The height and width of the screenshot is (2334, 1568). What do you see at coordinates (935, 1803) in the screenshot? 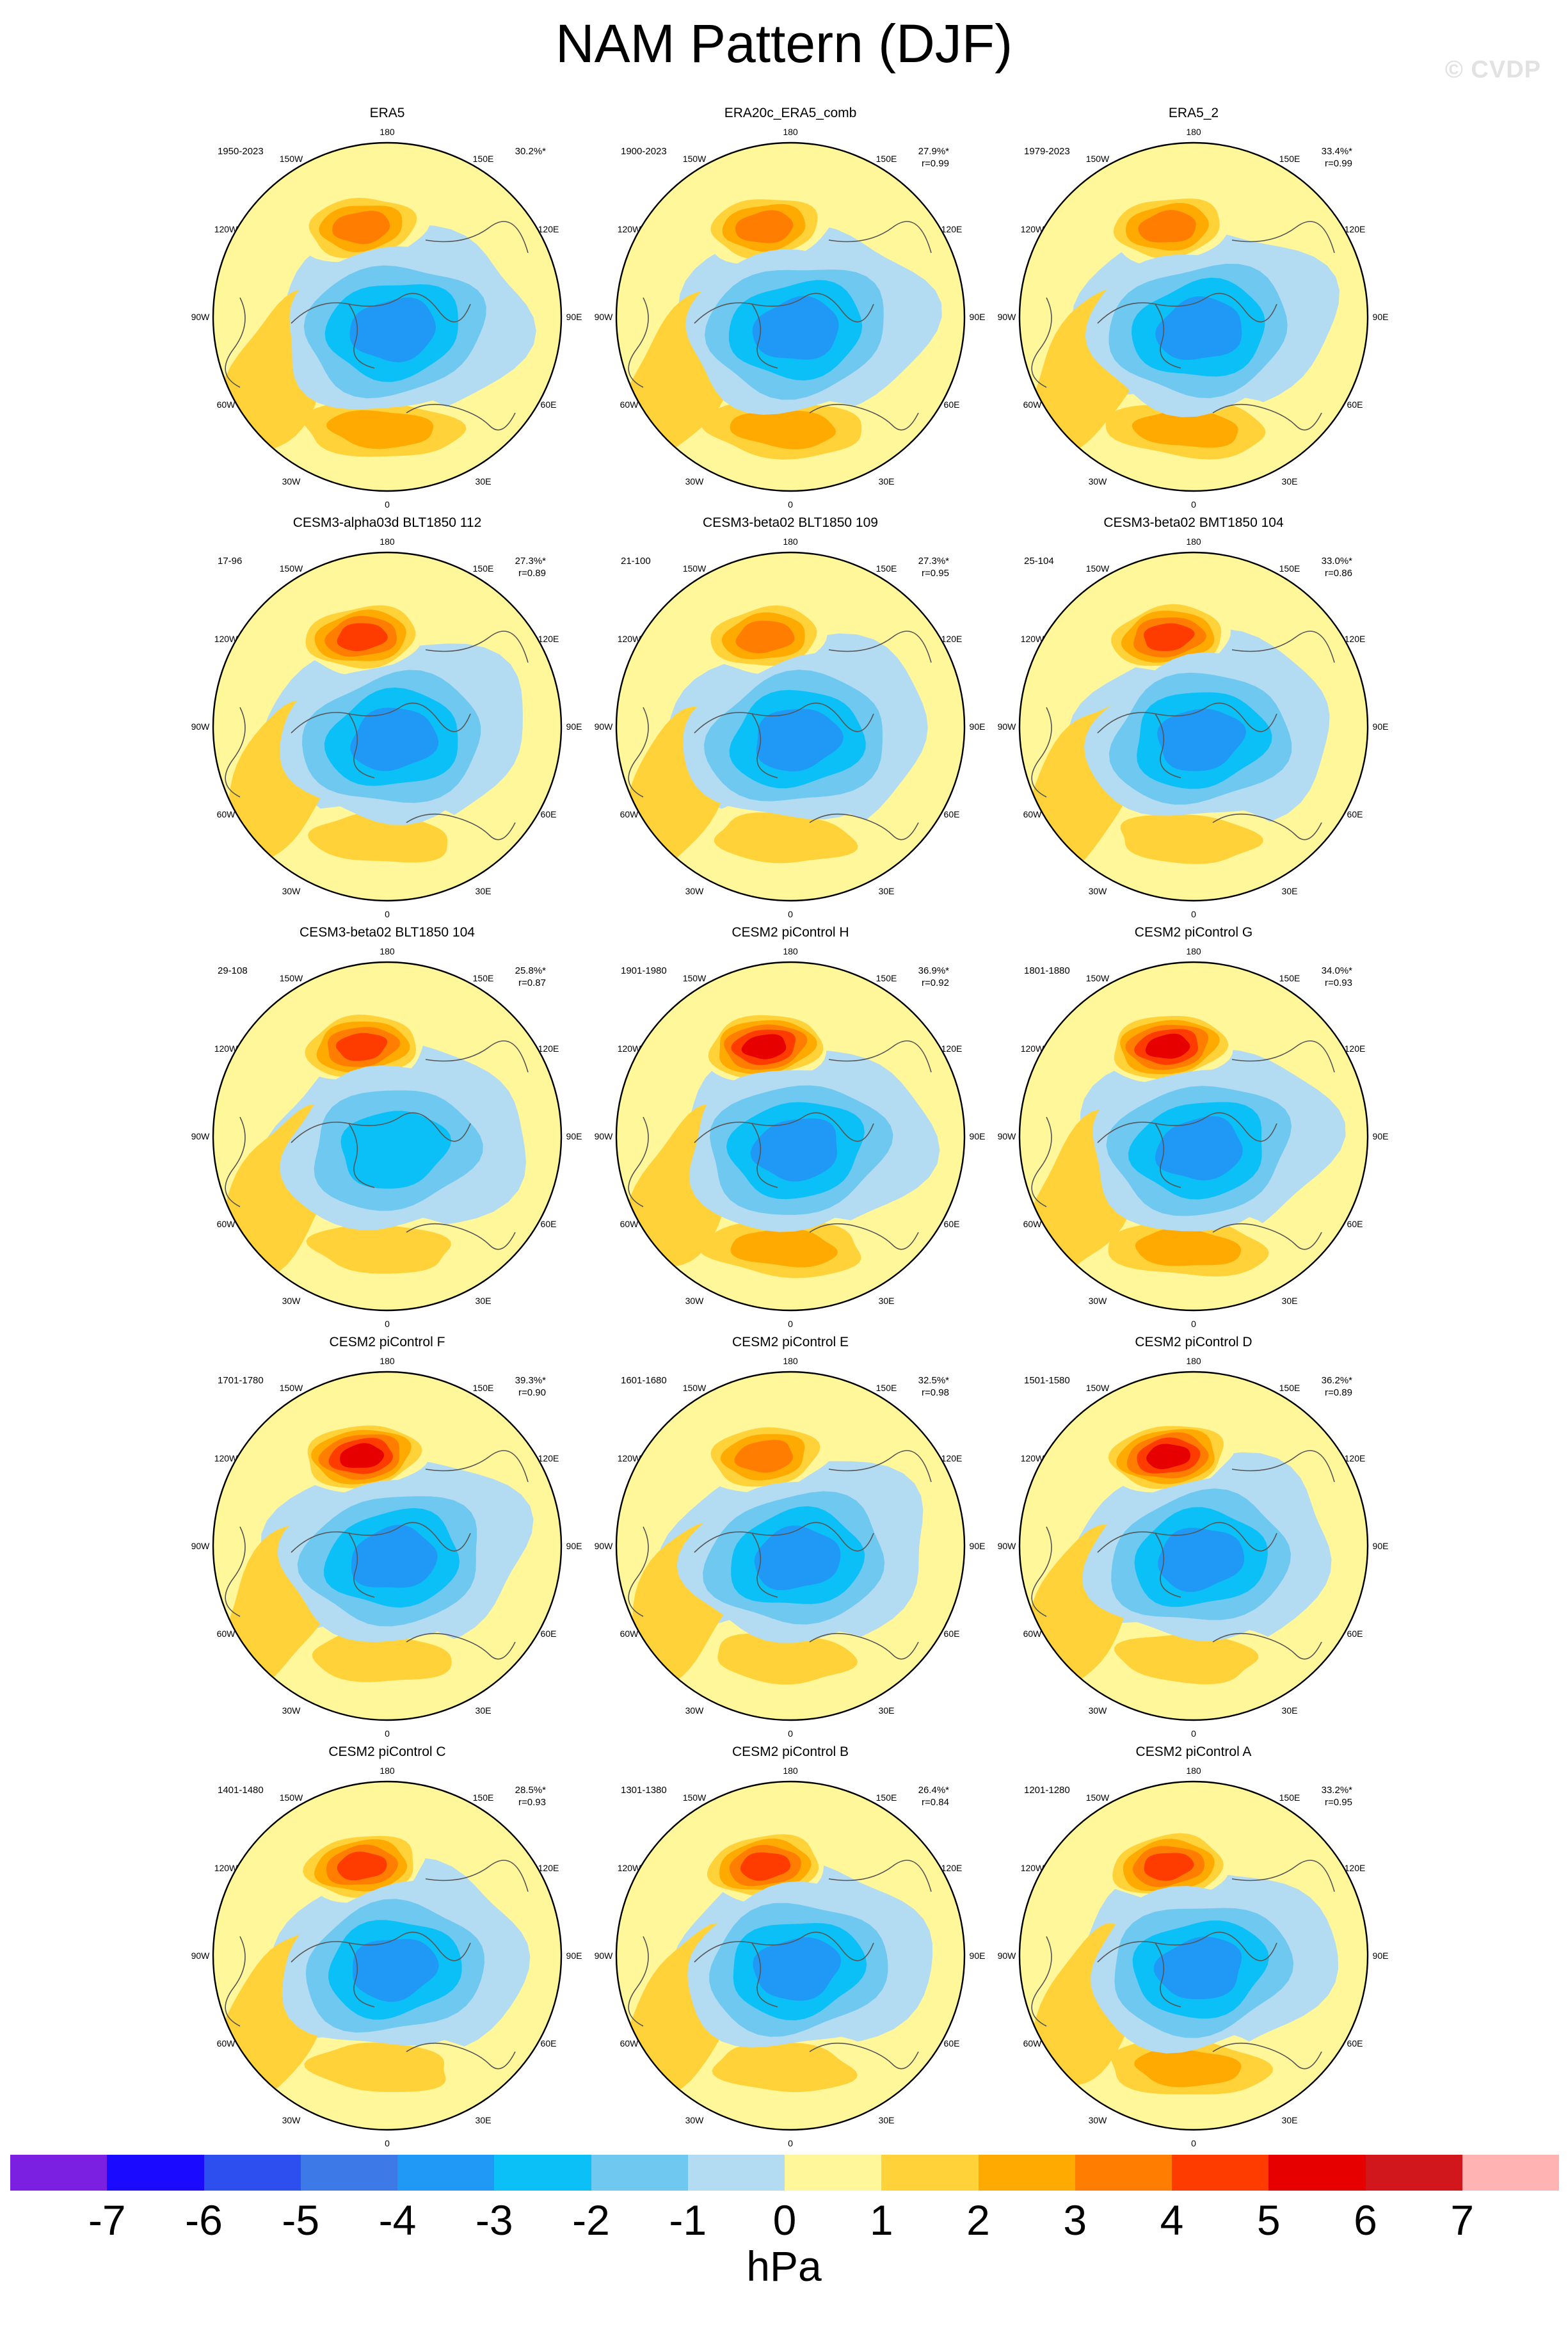
I see `panel-correlation: r=0.84` at bounding box center [935, 1803].